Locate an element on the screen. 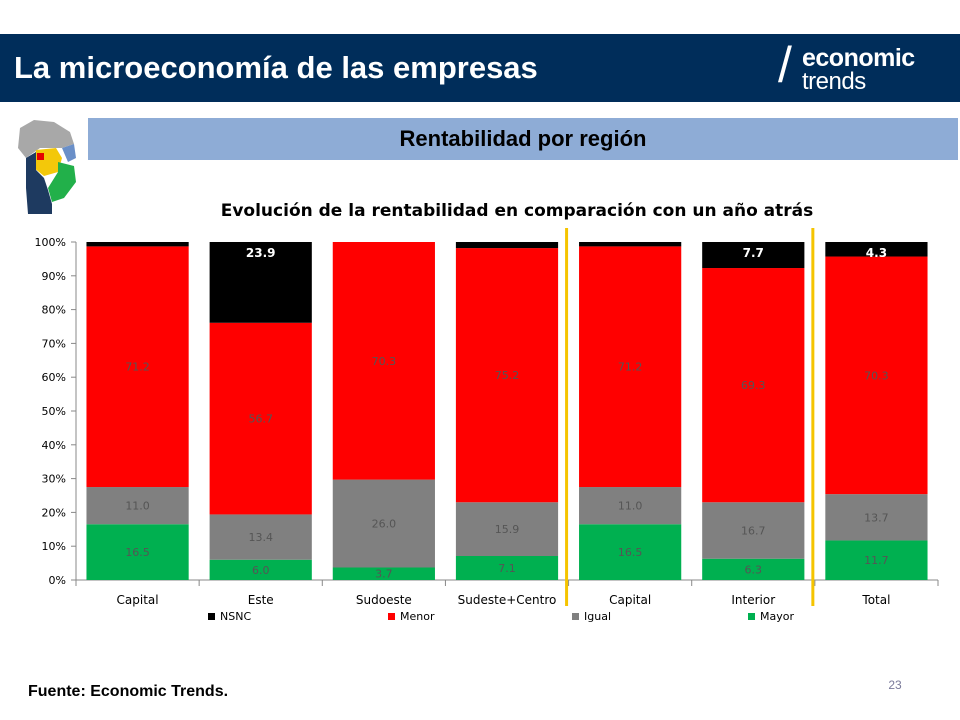 This screenshot has height=720, width=960. data-label: 11.7 is located at coordinates (876, 560).